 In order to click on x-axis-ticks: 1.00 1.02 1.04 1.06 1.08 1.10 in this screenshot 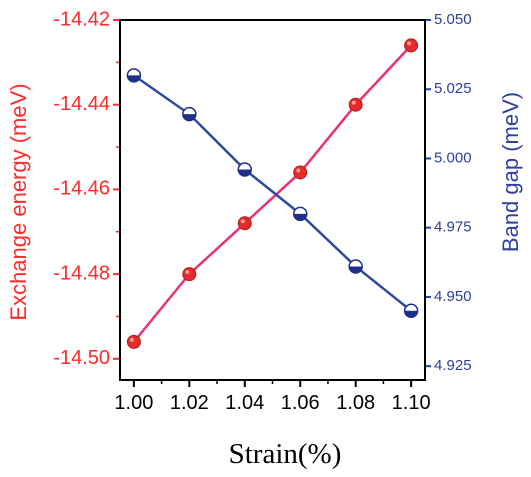, I will do `click(272, 397)`.